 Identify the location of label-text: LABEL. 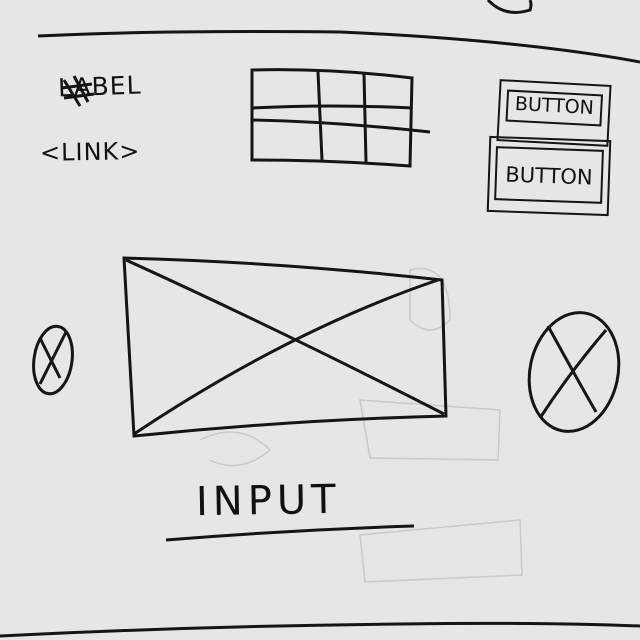
(99, 86).